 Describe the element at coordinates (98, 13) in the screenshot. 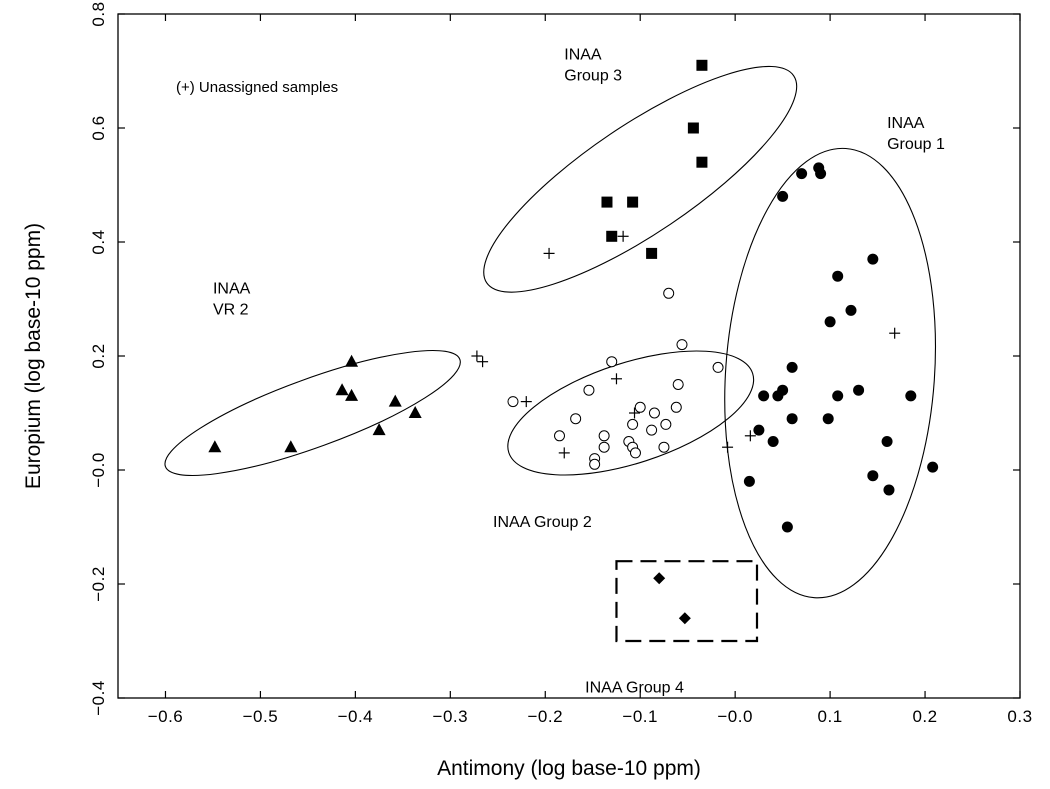

I see `y-tick-label: 0.8` at that location.